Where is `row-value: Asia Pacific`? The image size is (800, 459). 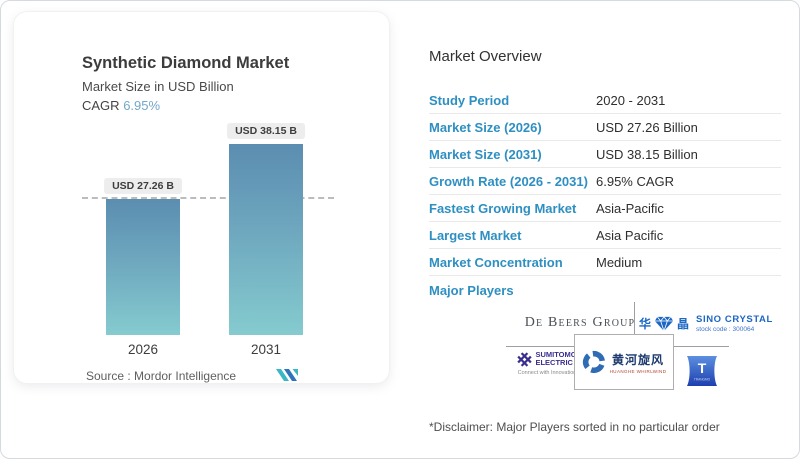 row-value: Asia Pacific is located at coordinates (630, 235).